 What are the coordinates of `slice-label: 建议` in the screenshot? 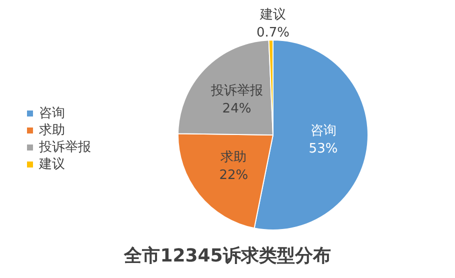 It's located at (272, 15).